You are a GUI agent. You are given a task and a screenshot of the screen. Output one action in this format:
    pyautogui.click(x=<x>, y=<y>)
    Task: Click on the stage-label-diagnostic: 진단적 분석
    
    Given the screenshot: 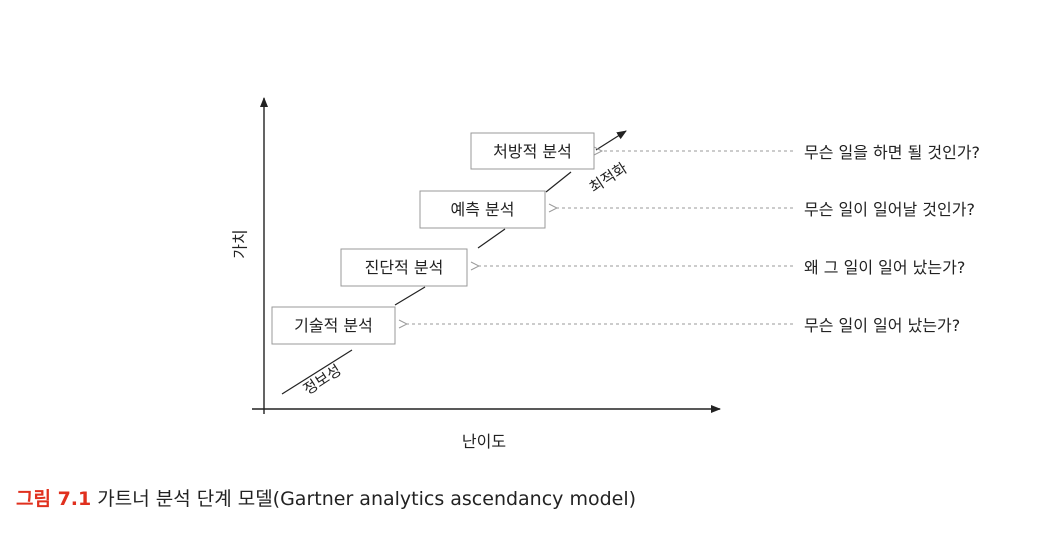 What is the action you would take?
    pyautogui.click(x=404, y=267)
    